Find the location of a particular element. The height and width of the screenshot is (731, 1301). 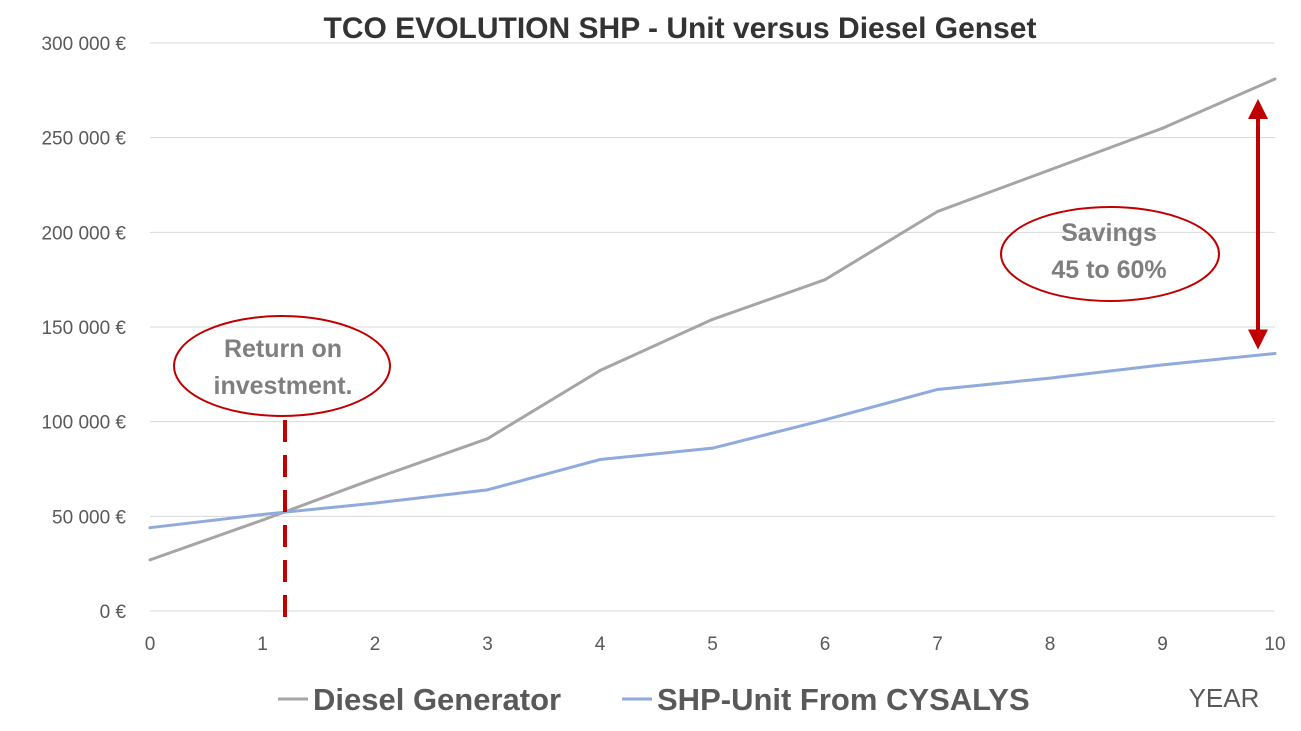

x-tick-label: 1 is located at coordinates (262, 644).